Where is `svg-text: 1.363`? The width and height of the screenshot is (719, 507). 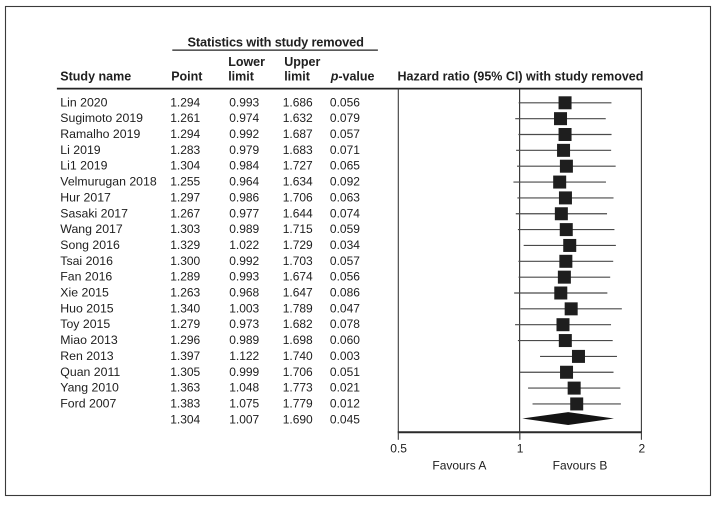 svg-text: 1.363 is located at coordinates (185, 388).